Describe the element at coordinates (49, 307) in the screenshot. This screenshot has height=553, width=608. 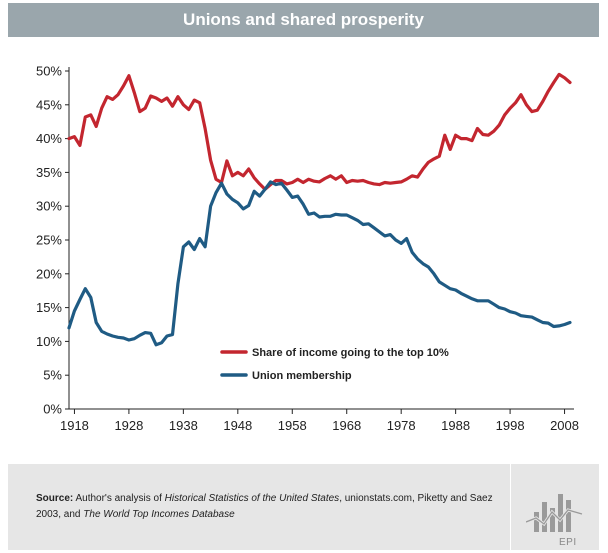
I see `y-tick-label: 15%` at that location.